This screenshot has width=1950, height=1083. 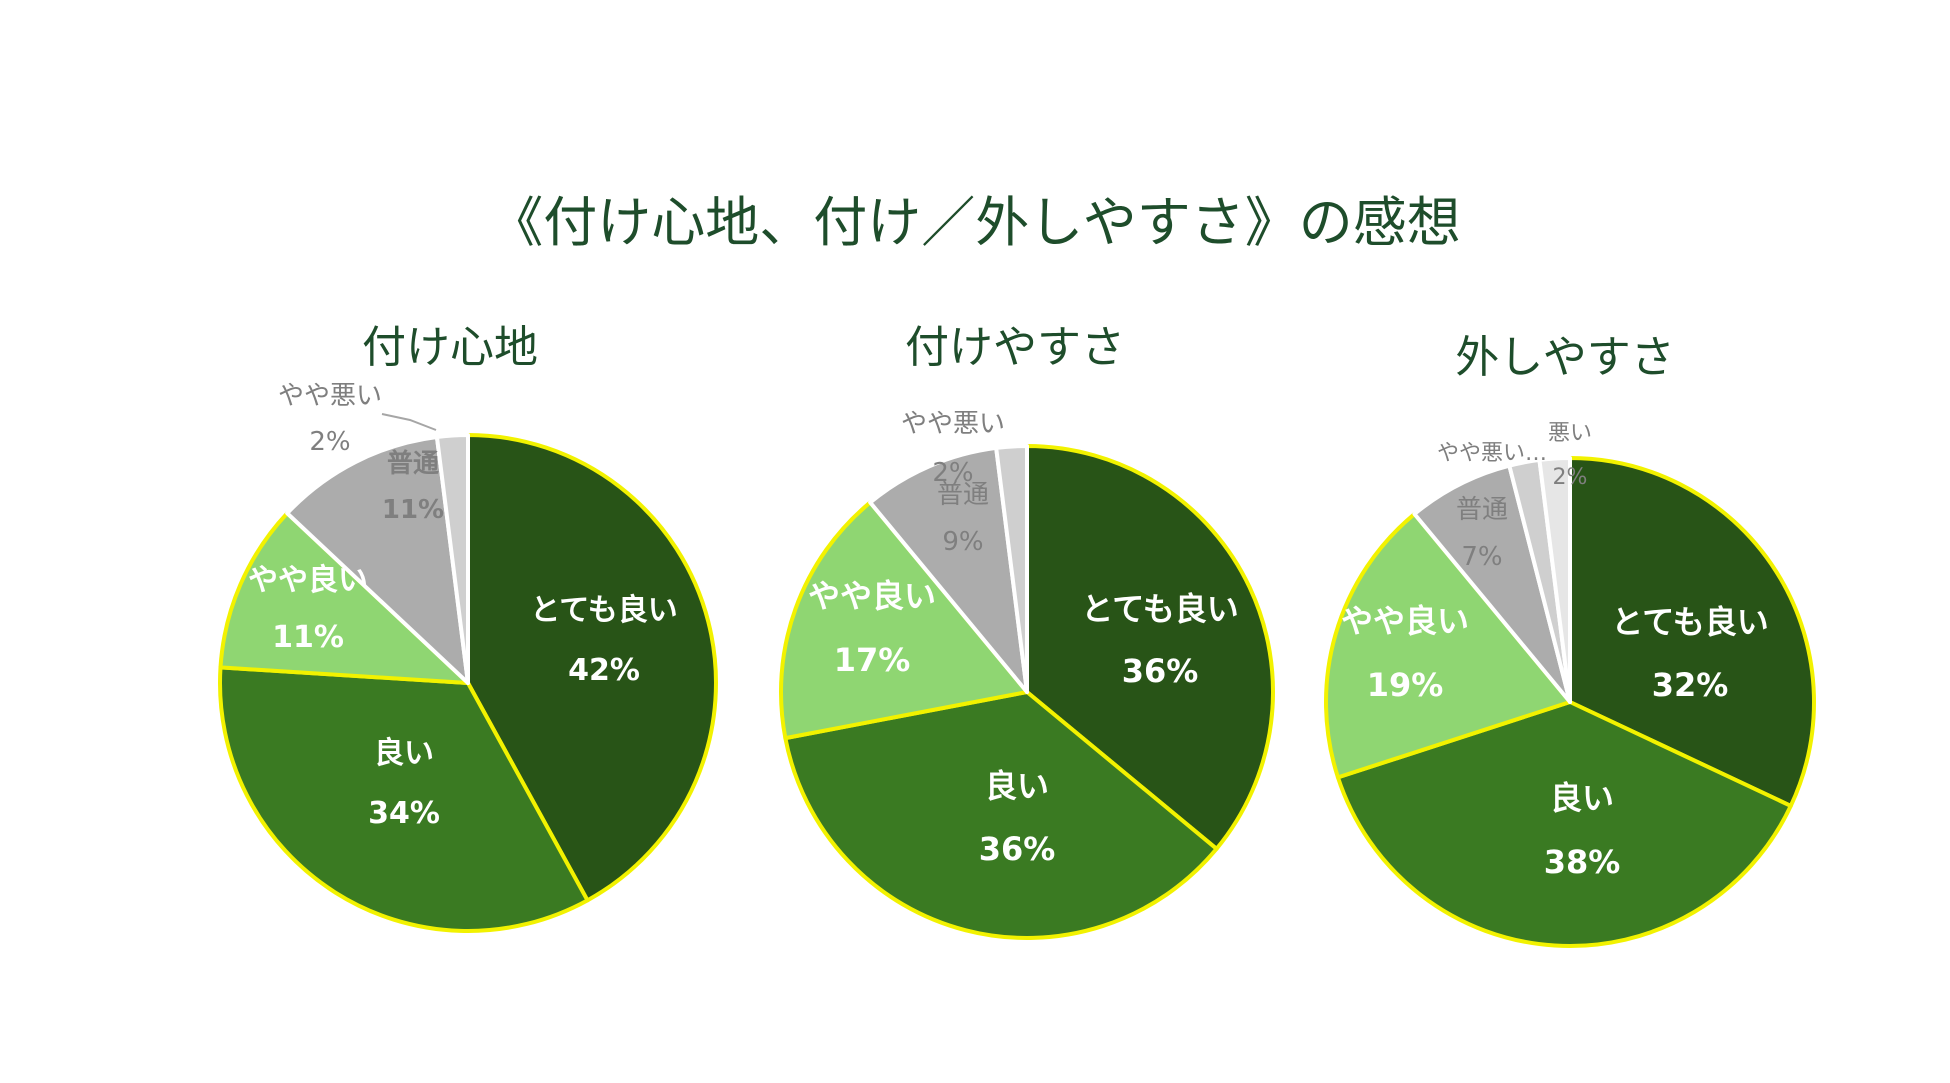 I want to click on slice-value-label: 34%, so click(x=404, y=813).